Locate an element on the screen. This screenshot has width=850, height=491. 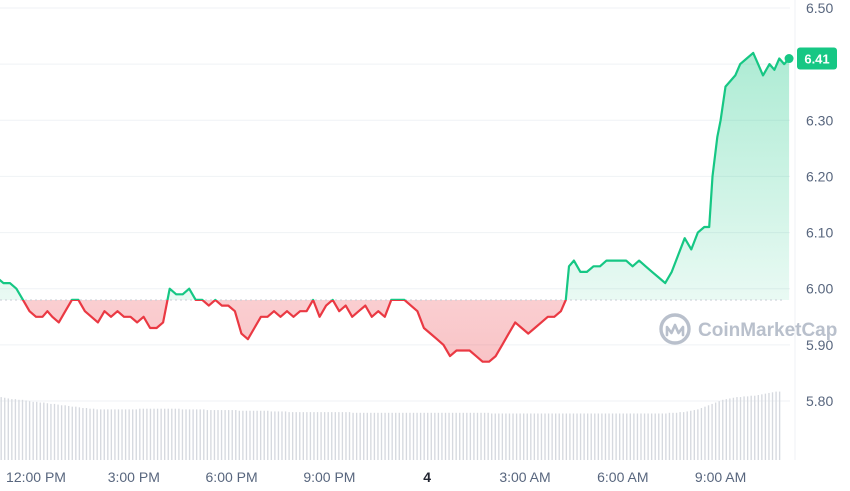
y-tick-label: 6.30 is located at coordinates (819, 120).